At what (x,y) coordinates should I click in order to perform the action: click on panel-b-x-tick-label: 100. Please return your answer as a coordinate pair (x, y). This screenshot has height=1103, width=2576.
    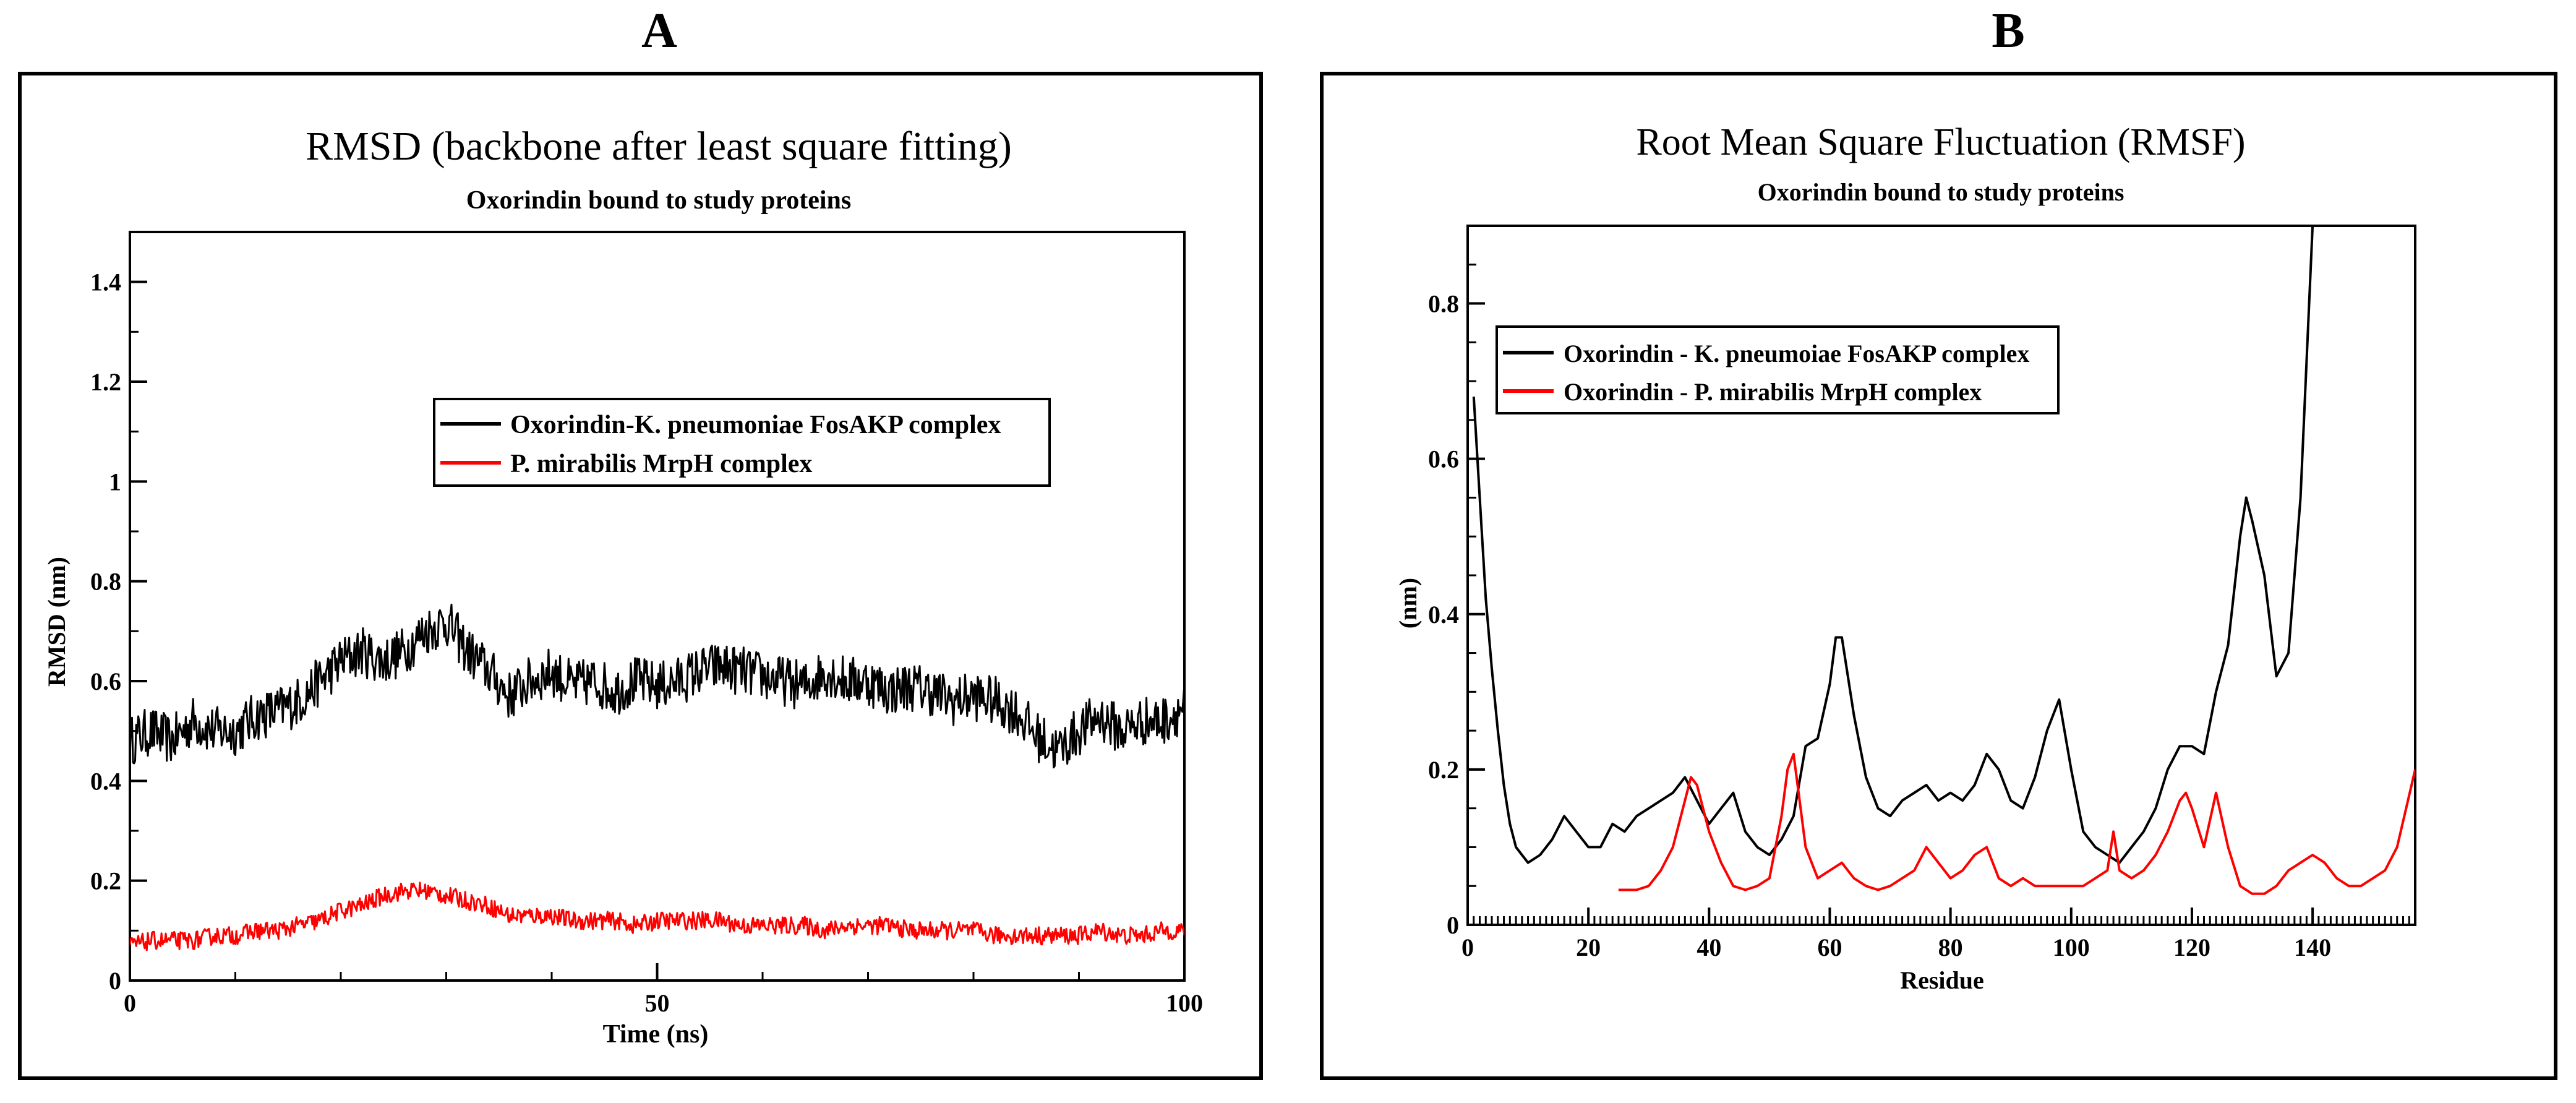
    Looking at the image, I should click on (2071, 947).